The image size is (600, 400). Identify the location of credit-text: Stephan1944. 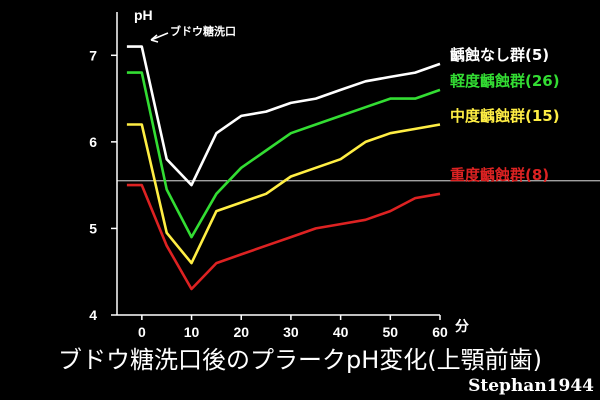
(531, 386).